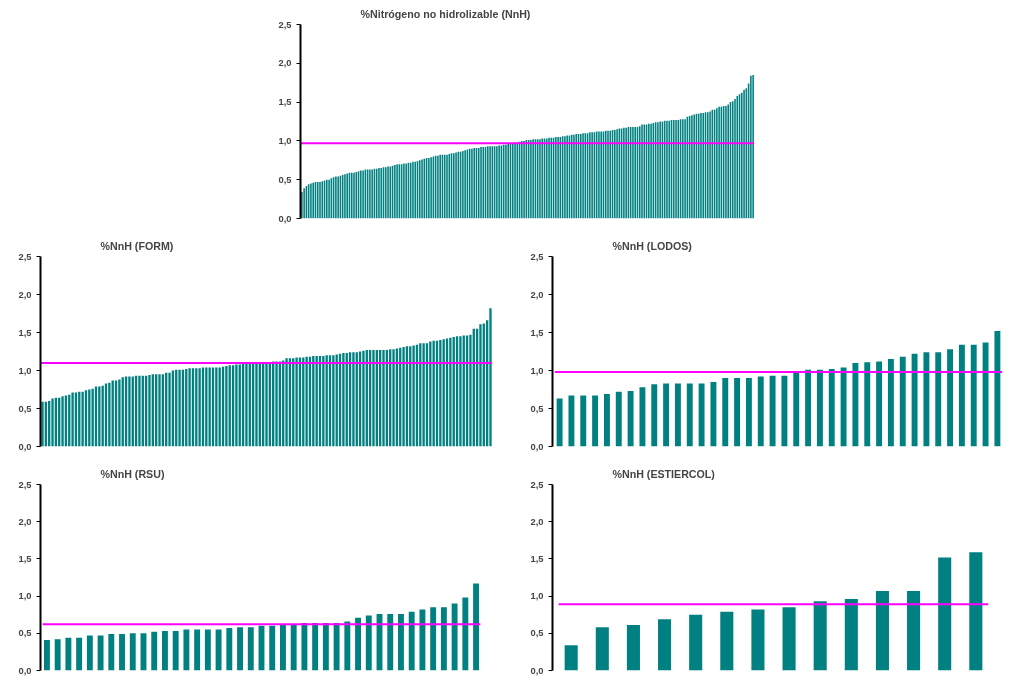 The image size is (1024, 686). Describe the element at coordinates (664, 473) in the screenshot. I see `chart-title: %NnH (ESTIERCOL)` at that location.